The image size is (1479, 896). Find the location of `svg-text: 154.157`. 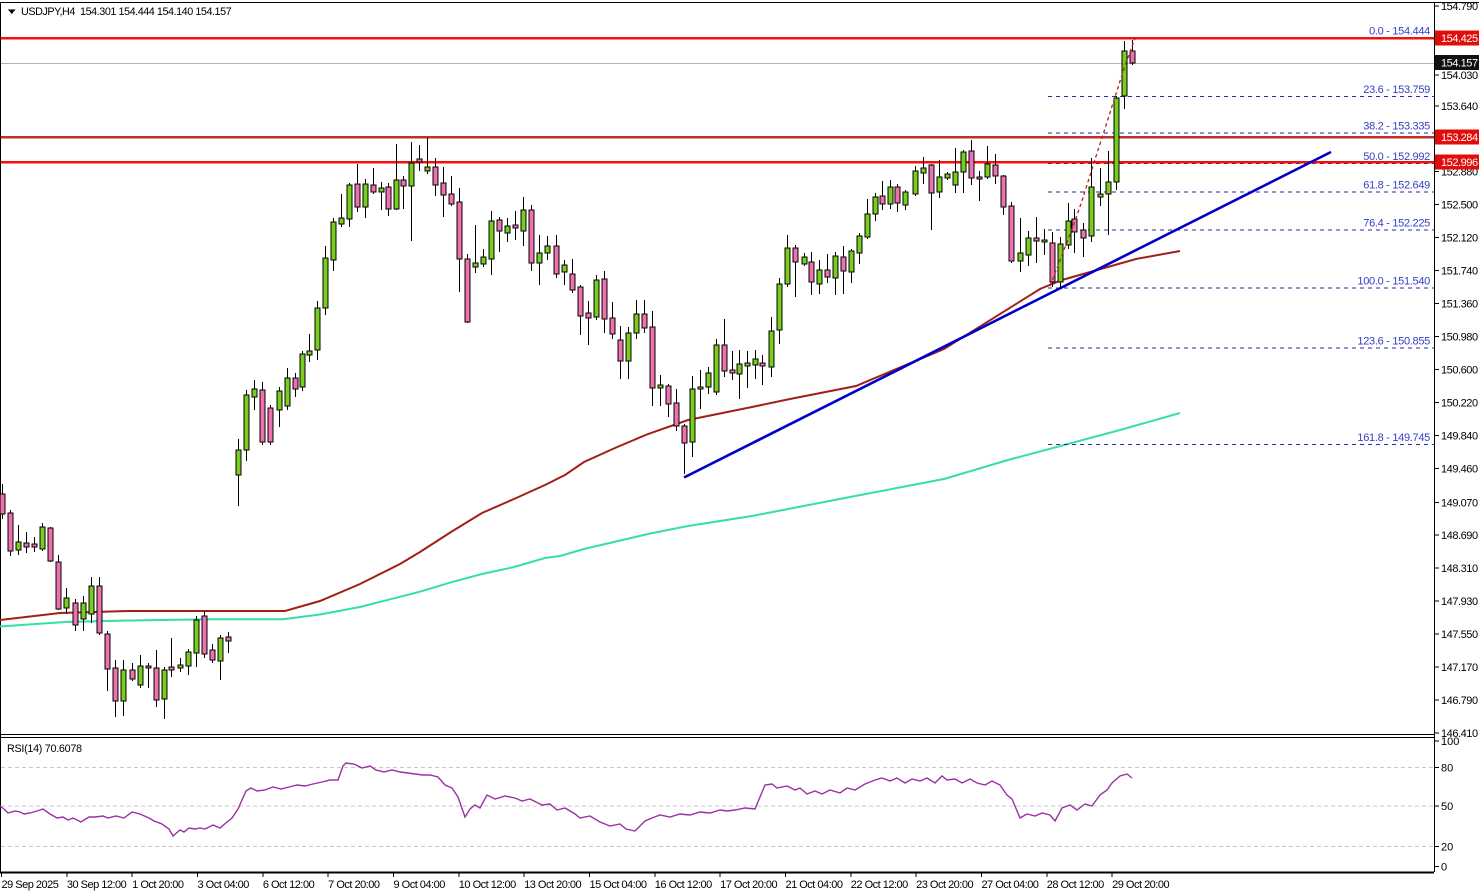

svg-text: 154.157 is located at coordinates (1459, 64).